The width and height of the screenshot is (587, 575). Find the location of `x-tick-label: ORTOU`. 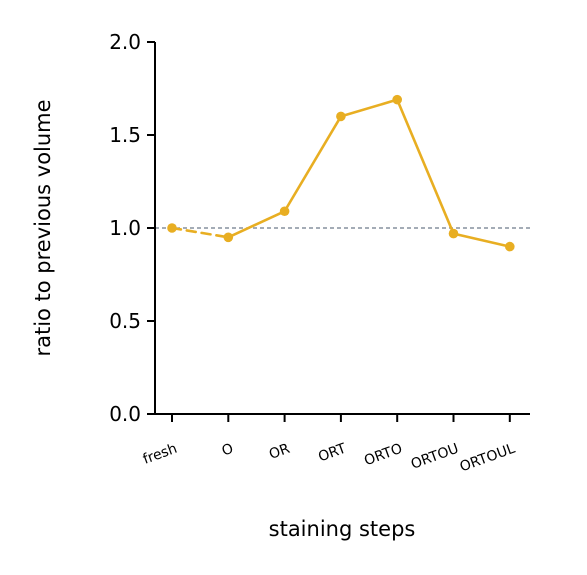

x-tick-label: ORTOU is located at coordinates (435, 457).